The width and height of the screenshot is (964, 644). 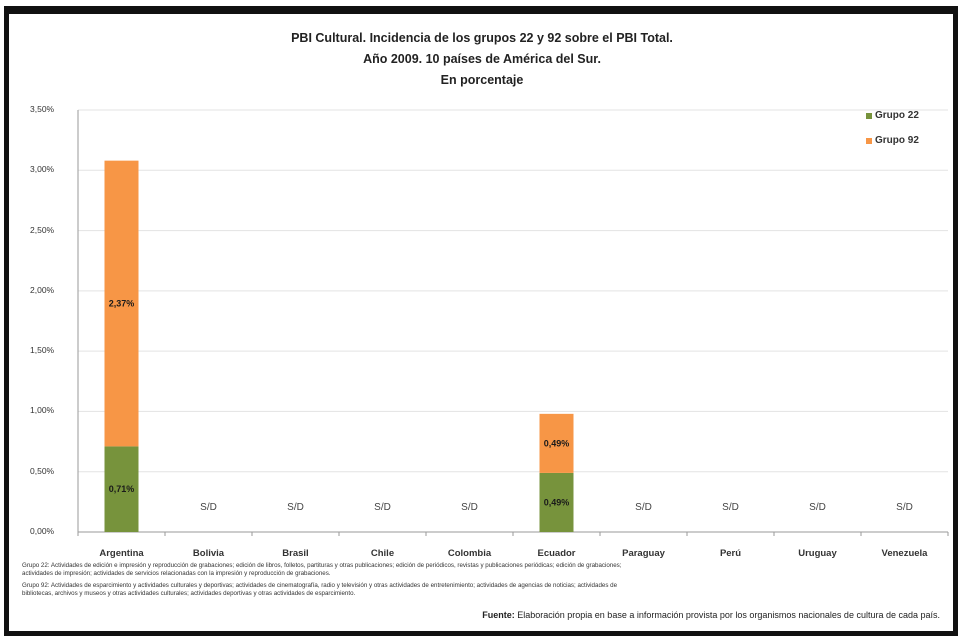 I want to click on y-tick-label: 1,50%, so click(x=42, y=350).